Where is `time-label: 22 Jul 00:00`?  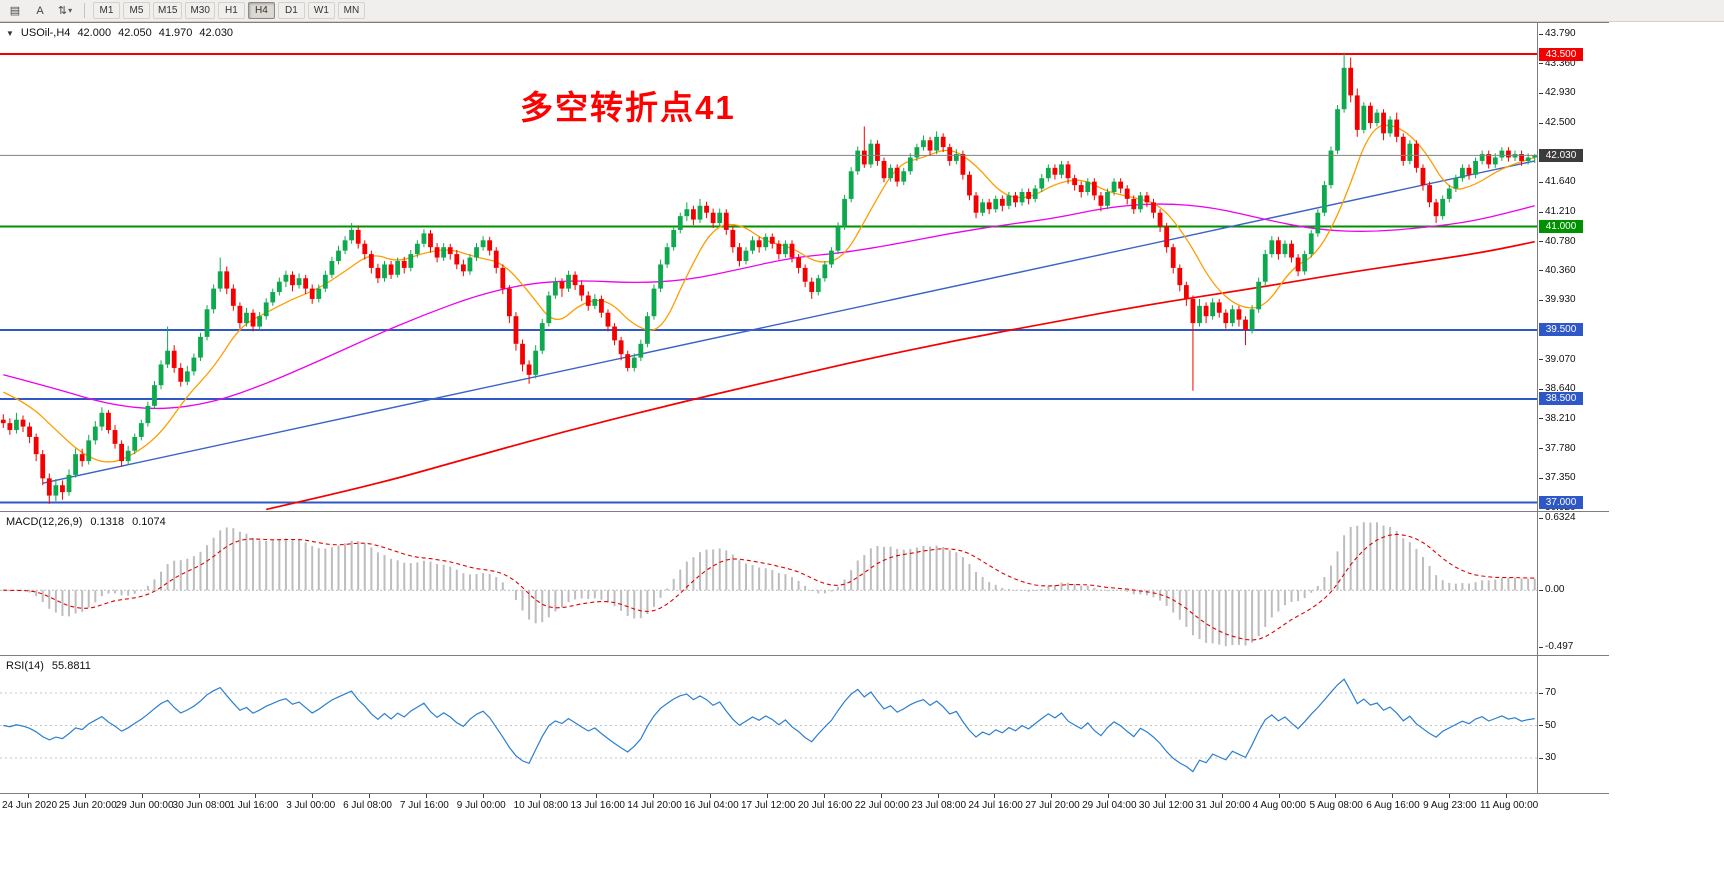 time-label: 22 Jul 00:00 is located at coordinates (882, 805).